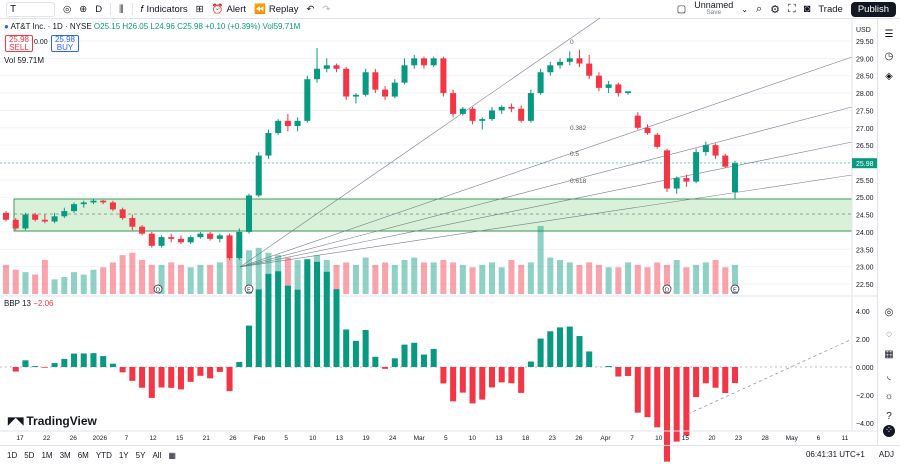 Image resolution: width=900 pixels, height=464 pixels. Describe the element at coordinates (340, 438) in the screenshot. I see `time-tick: 13` at that location.